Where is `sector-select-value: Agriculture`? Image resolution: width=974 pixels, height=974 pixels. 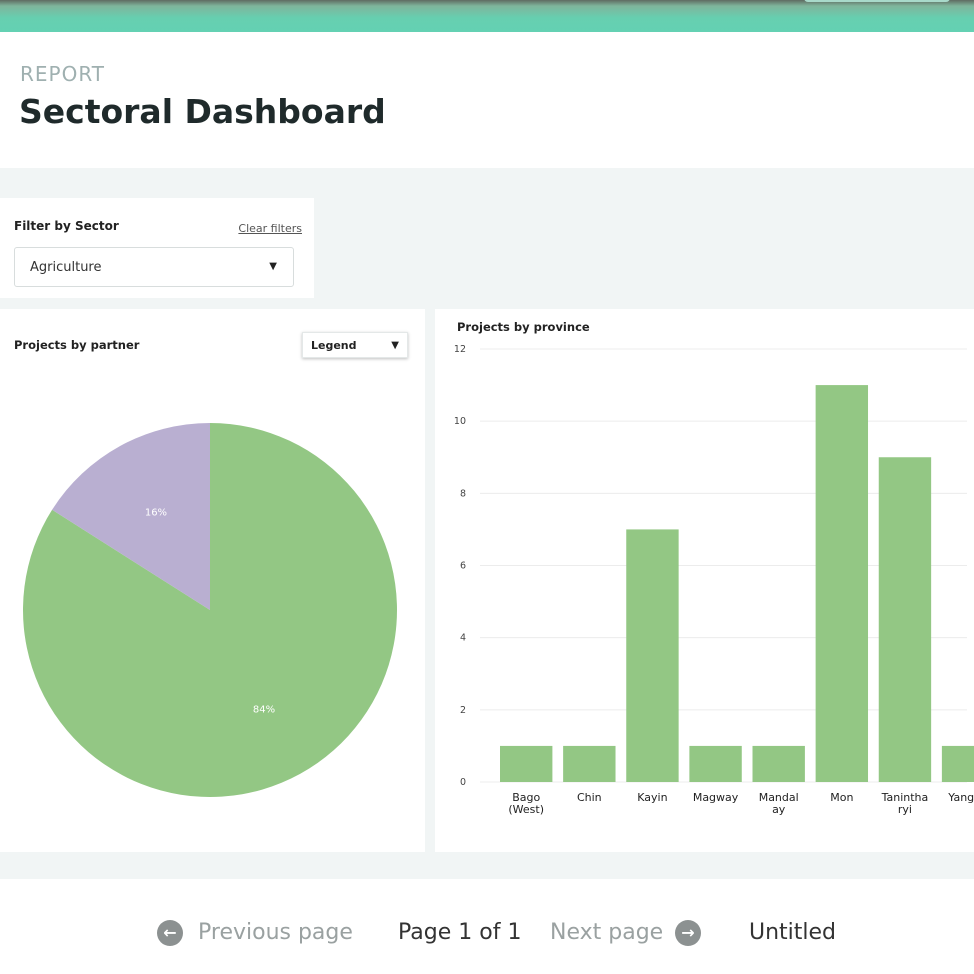
sector-select-value: Agriculture is located at coordinates (66, 267).